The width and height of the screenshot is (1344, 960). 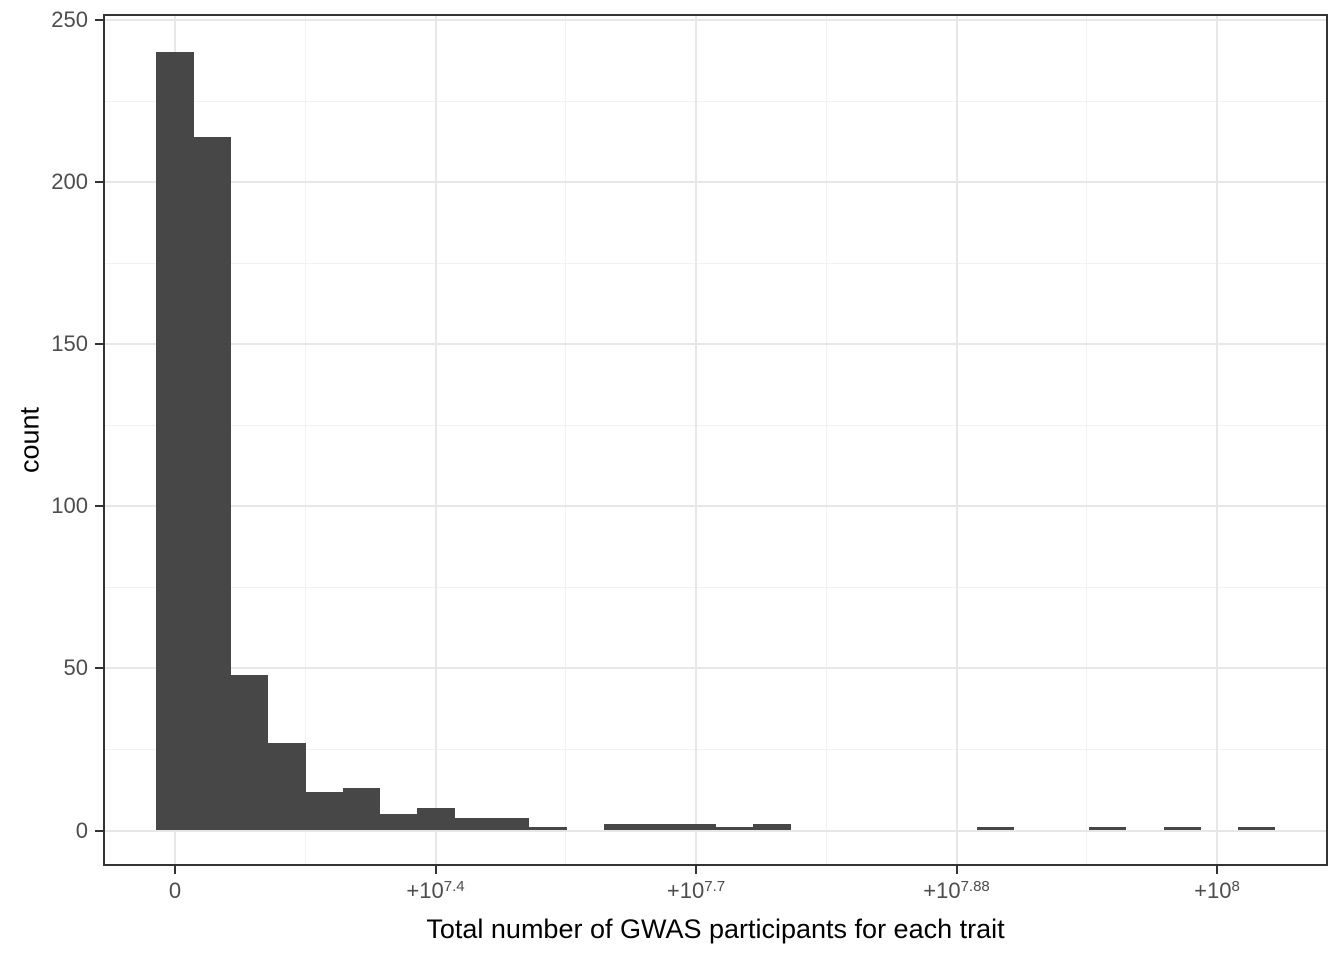 I want to click on x-tick-label-exponent: 7.7, so click(x=715, y=886).